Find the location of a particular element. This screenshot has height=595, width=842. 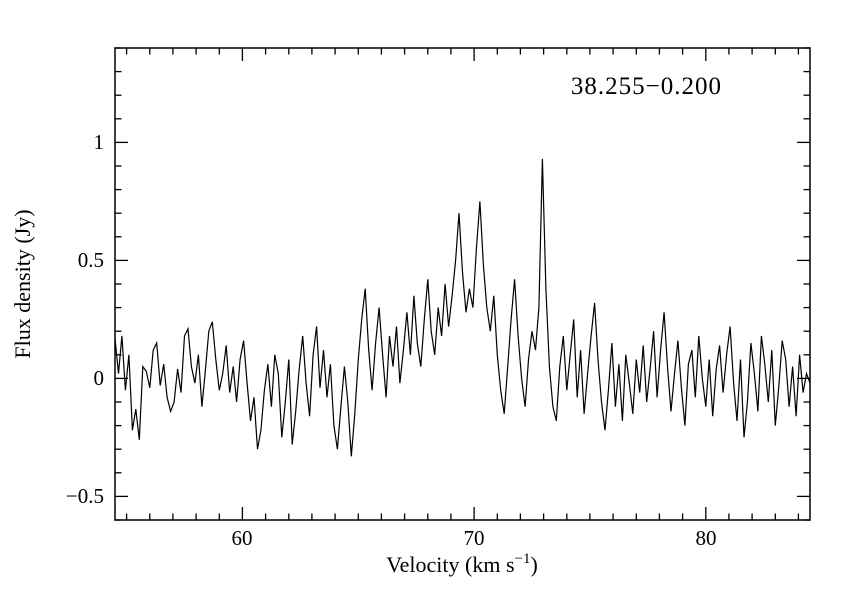

y-tick-label-0: 0 is located at coordinates (99, 378).